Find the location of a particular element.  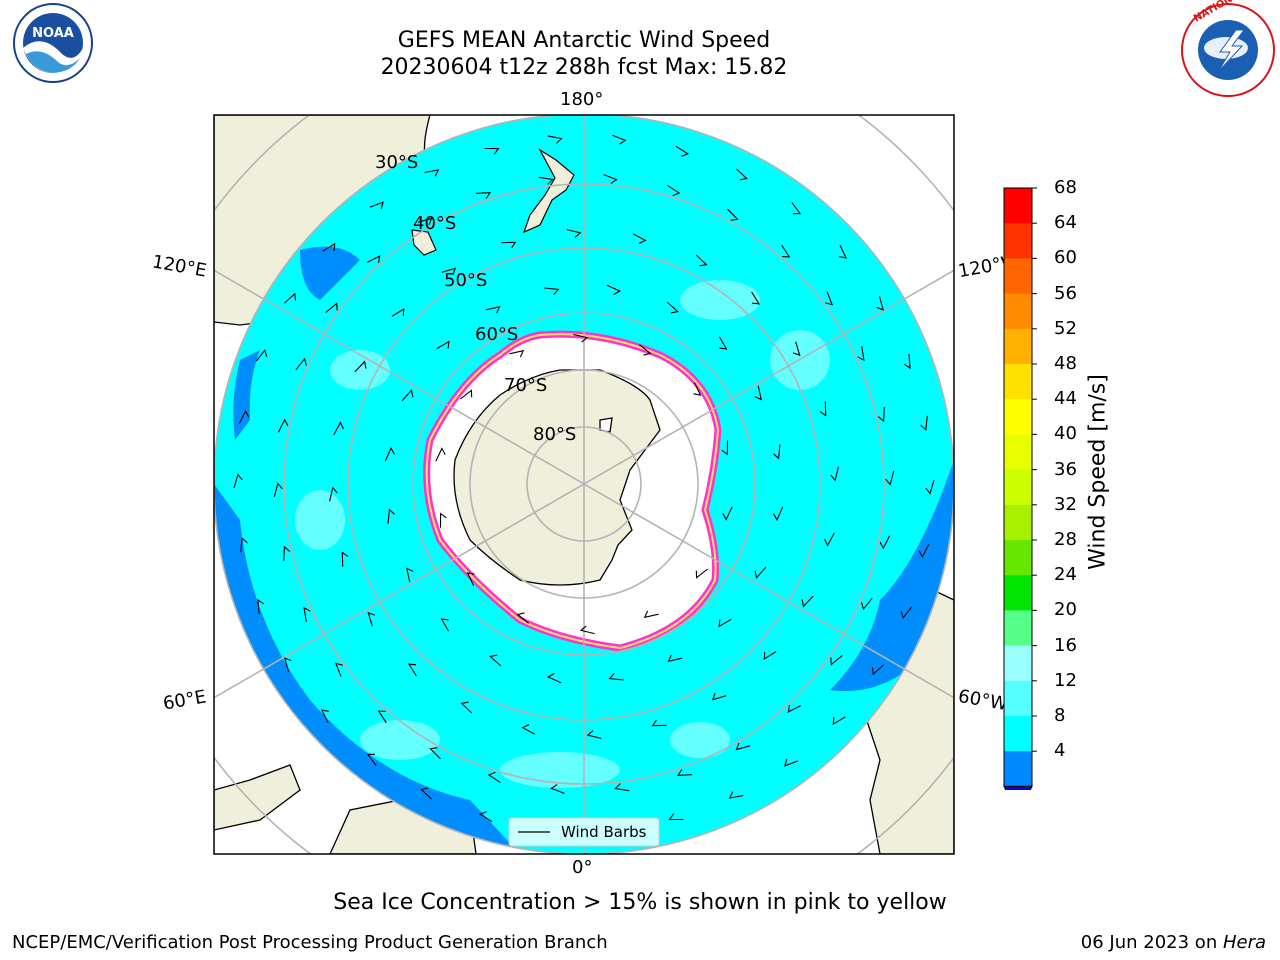

colorbar-tick-label: 8 is located at coordinates (1060, 715).